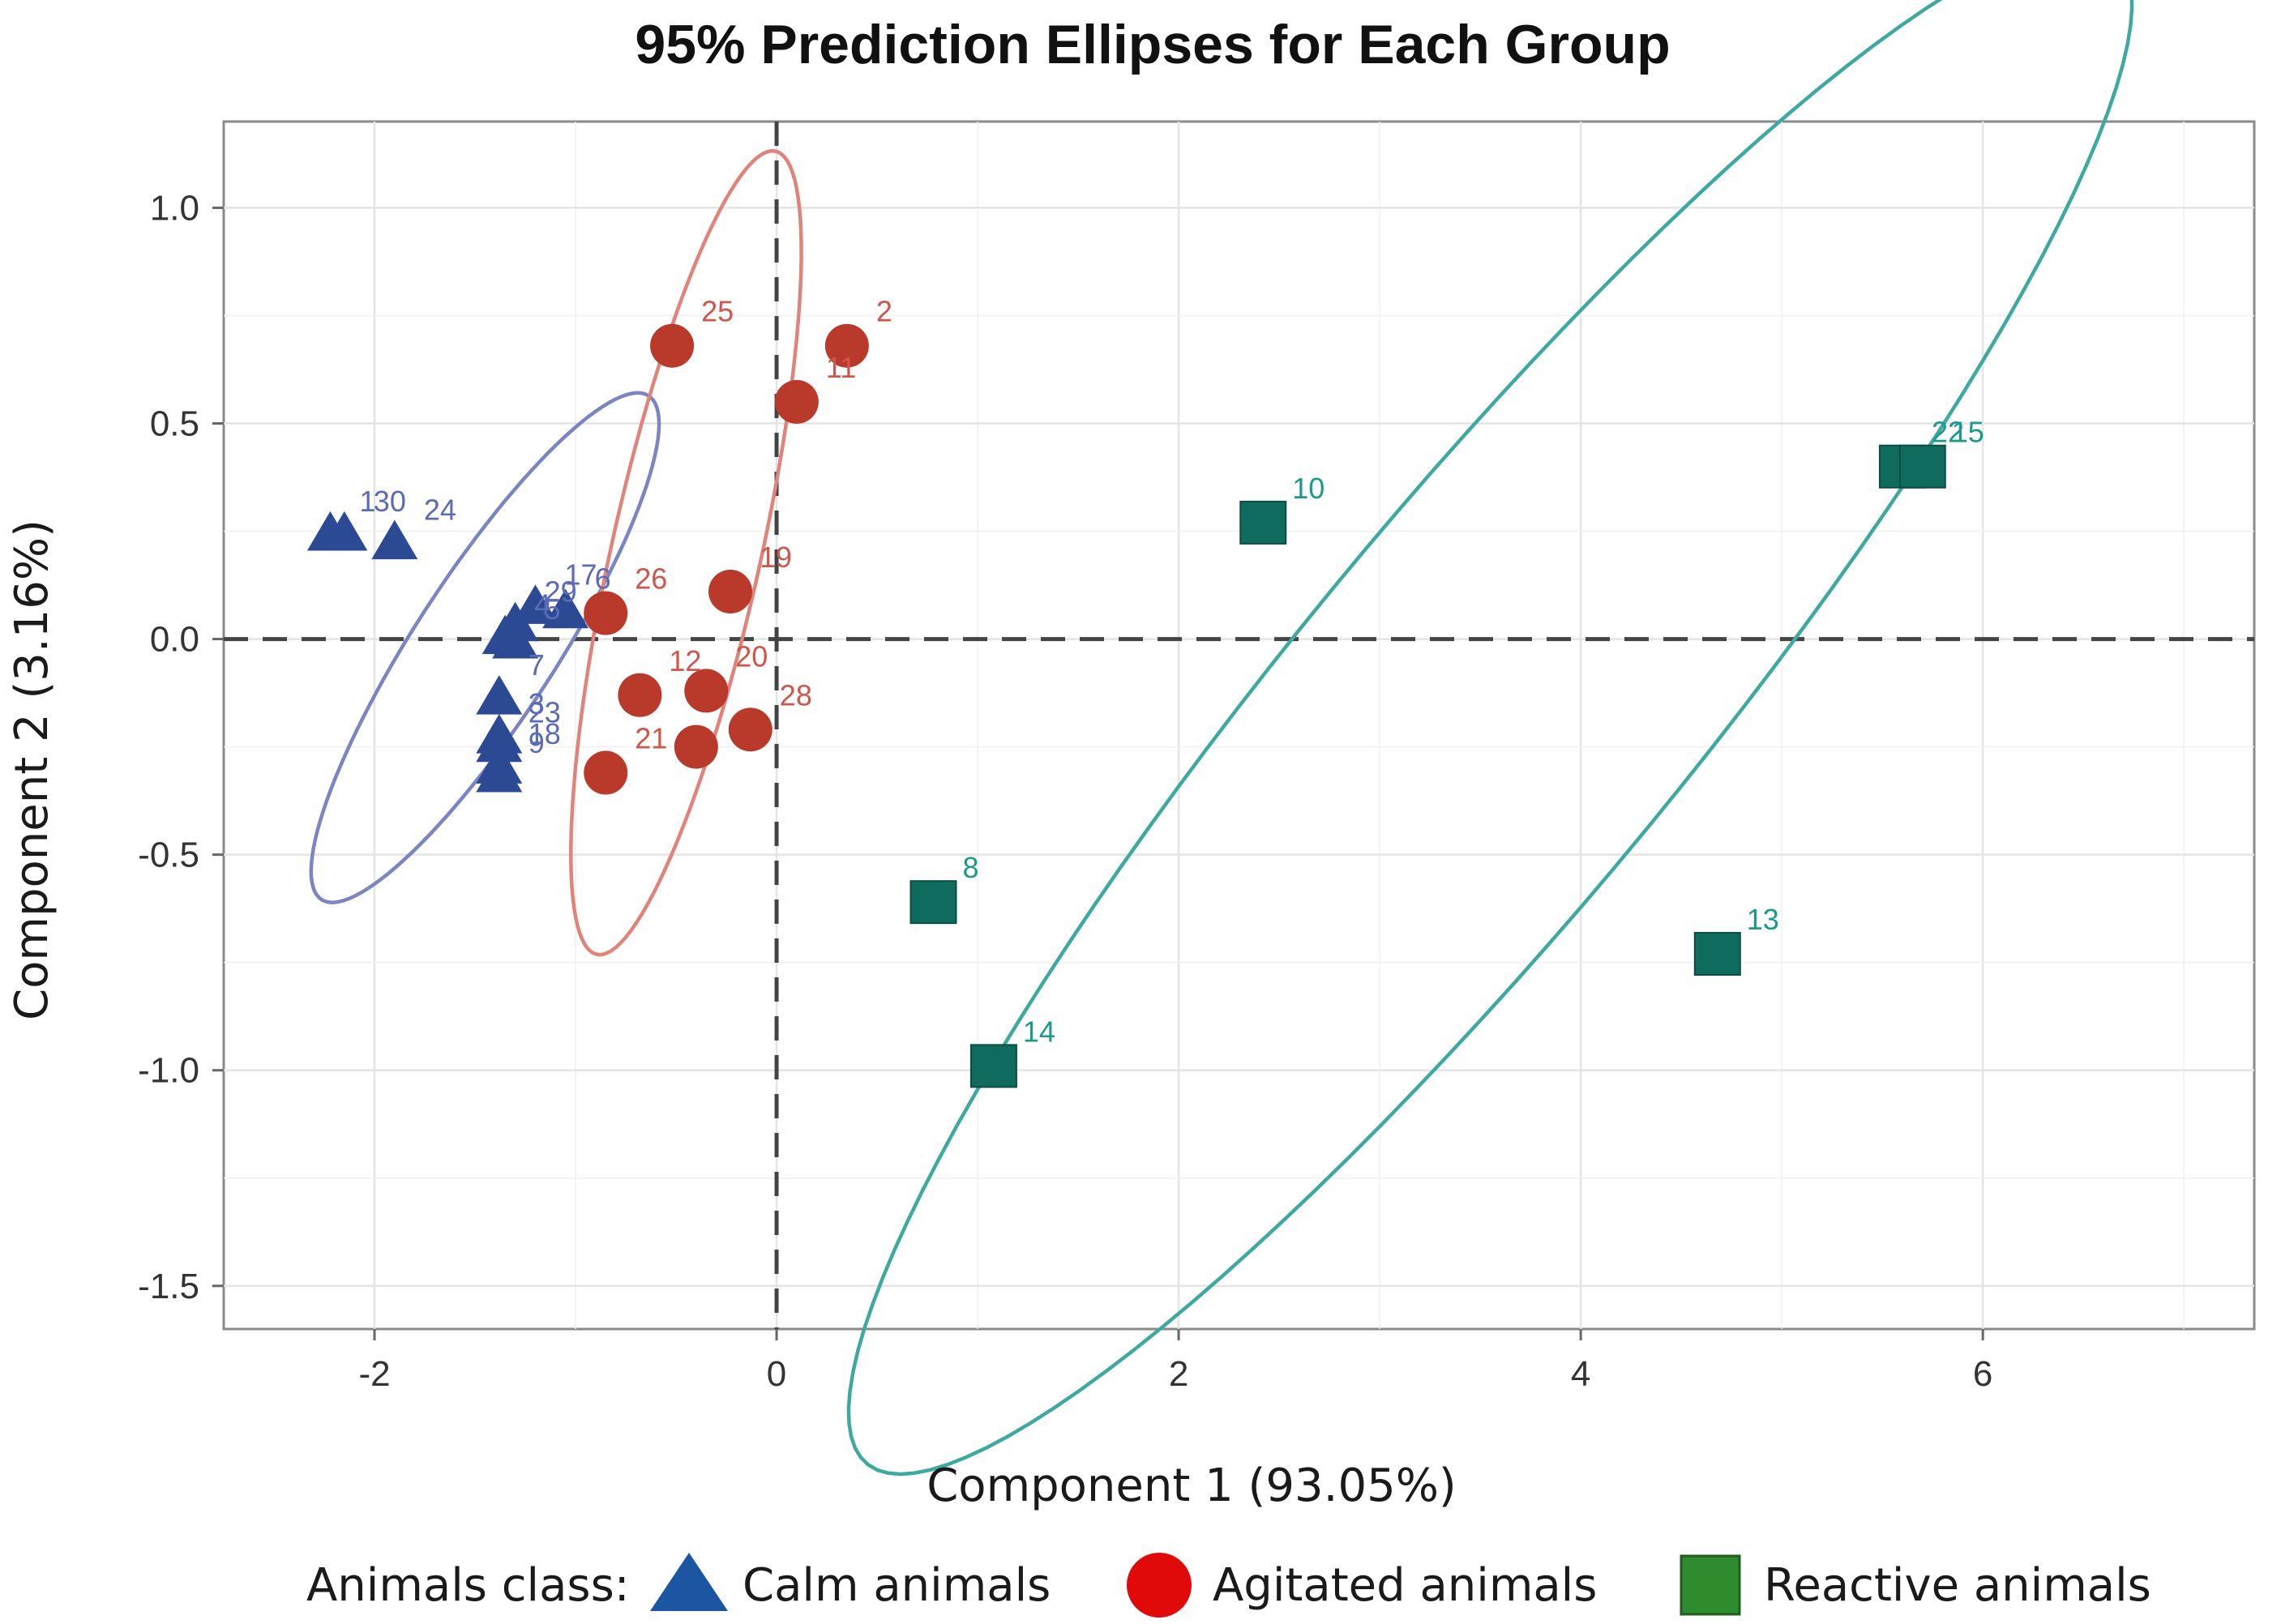  Describe the element at coordinates (168, 1286) in the screenshot. I see `y-tick-label: -1.5` at that location.